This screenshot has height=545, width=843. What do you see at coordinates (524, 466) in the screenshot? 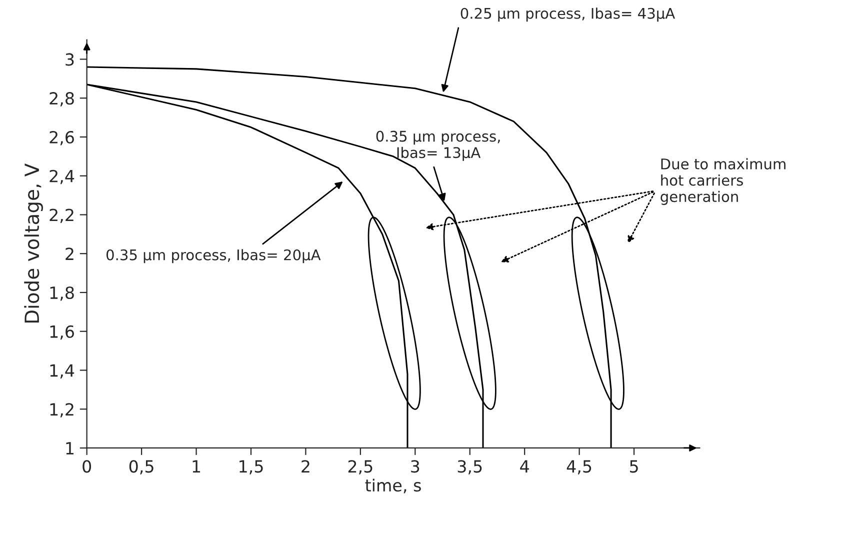
I see `x-tick-label: 4` at bounding box center [524, 466].